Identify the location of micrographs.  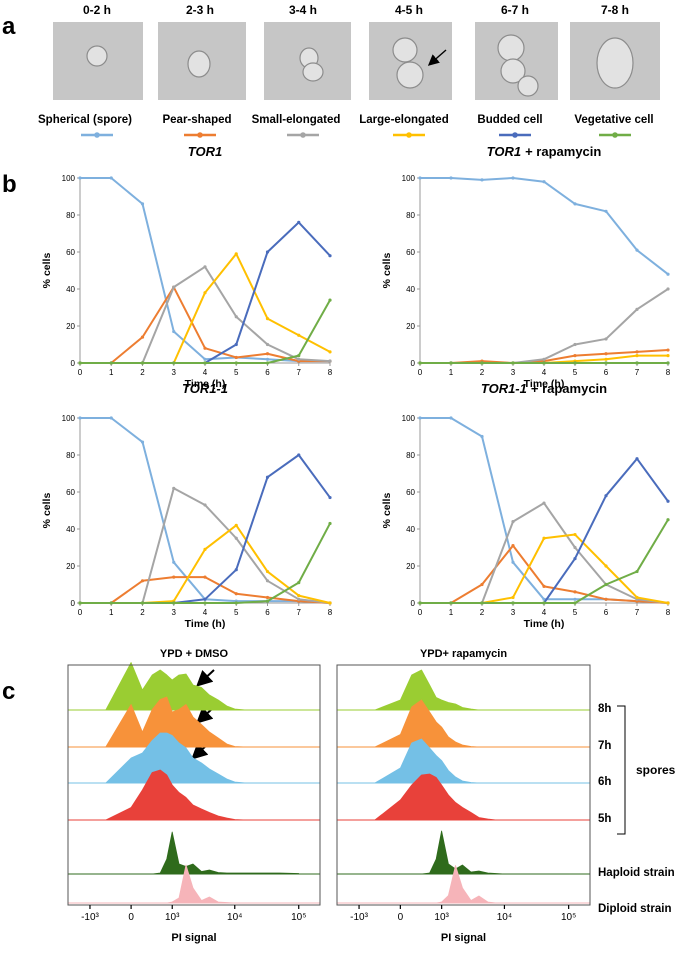
(356, 61).